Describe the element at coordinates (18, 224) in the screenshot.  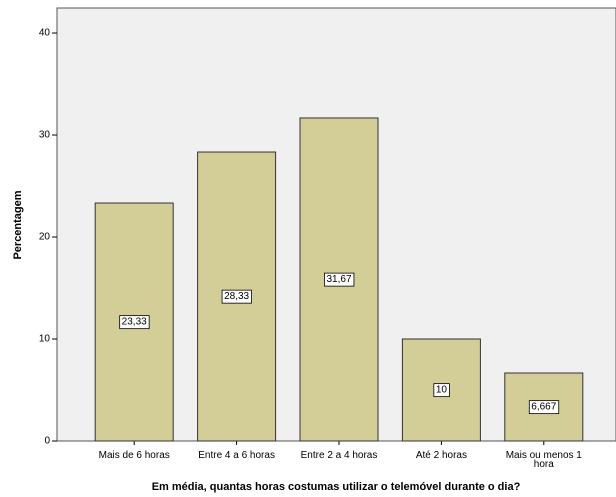
I see `y-axis-label: Percentagem` at that location.